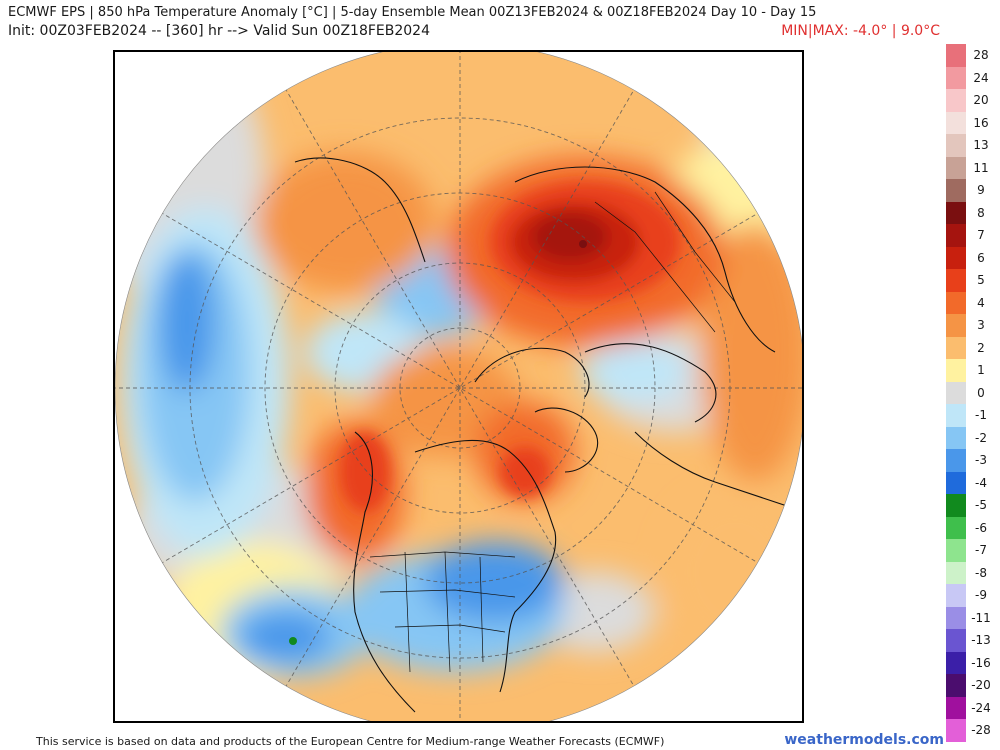 The image size is (1000, 750). Describe the element at coordinates (981, 100) in the screenshot. I see `colorbar-label: 20` at that location.